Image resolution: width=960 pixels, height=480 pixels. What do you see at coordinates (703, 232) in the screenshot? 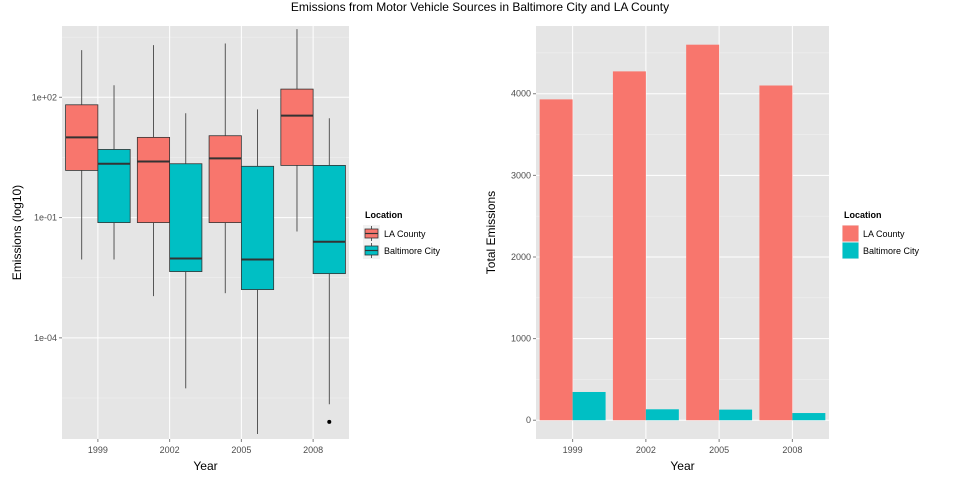
I see `bar-la-county-2005` at bounding box center [703, 232].